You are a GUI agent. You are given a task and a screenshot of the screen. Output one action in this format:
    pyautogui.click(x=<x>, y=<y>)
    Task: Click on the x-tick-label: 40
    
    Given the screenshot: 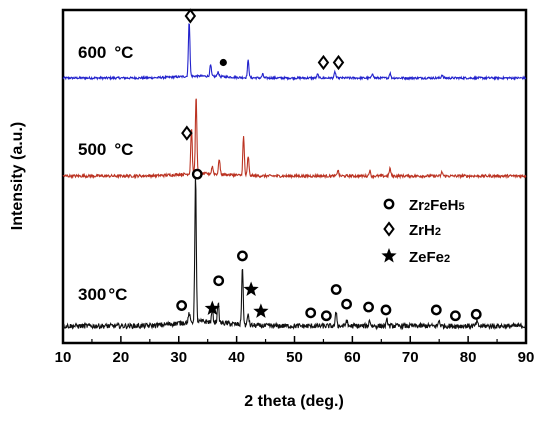 What is the action you would take?
    pyautogui.click(x=236, y=357)
    